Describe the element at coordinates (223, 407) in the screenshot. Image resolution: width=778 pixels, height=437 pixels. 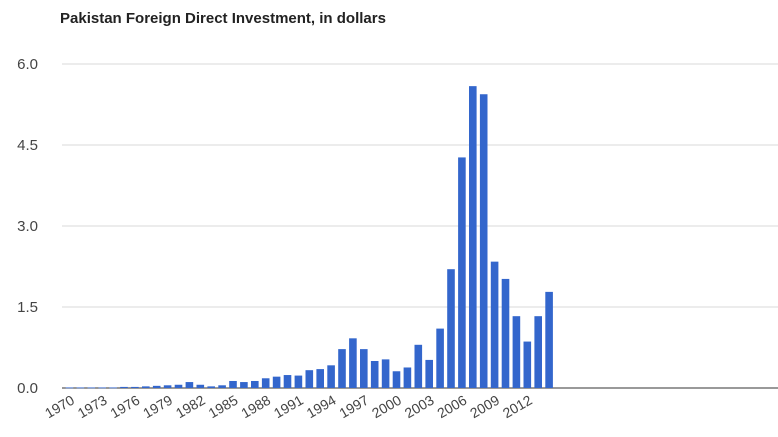
I see `x-tick-label: 1985` at that location.